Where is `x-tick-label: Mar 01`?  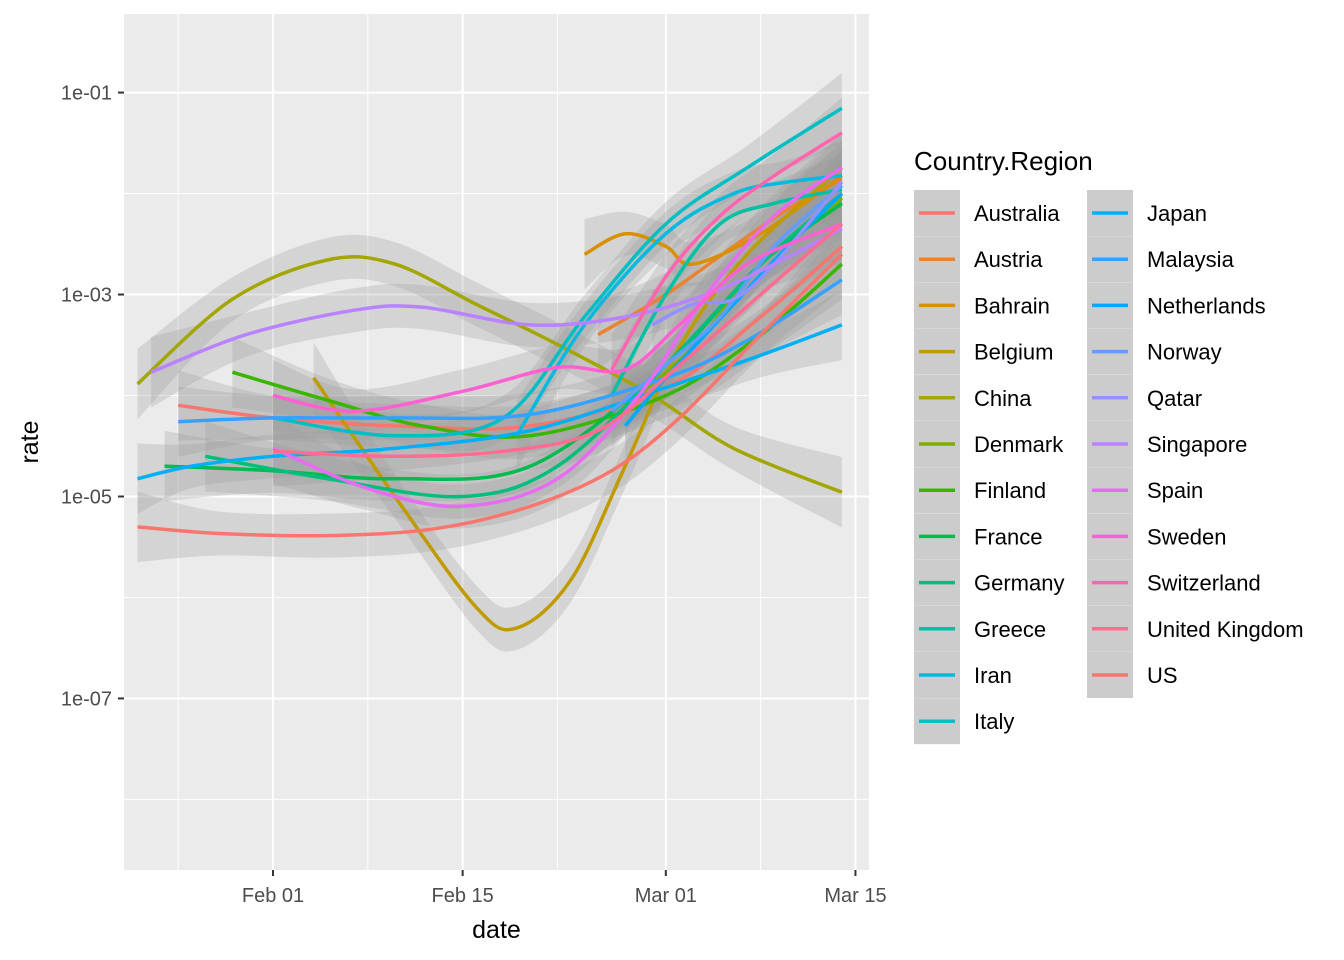 x-tick-label: Mar 01 is located at coordinates (666, 896).